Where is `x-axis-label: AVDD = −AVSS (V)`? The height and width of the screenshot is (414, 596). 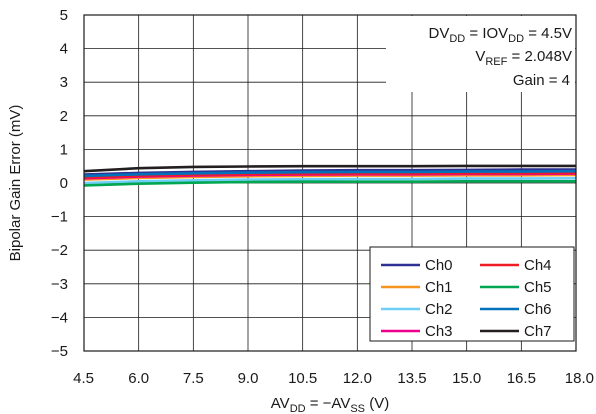 x-axis-label: AVDD = −AVSS (V) is located at coordinates (330, 404).